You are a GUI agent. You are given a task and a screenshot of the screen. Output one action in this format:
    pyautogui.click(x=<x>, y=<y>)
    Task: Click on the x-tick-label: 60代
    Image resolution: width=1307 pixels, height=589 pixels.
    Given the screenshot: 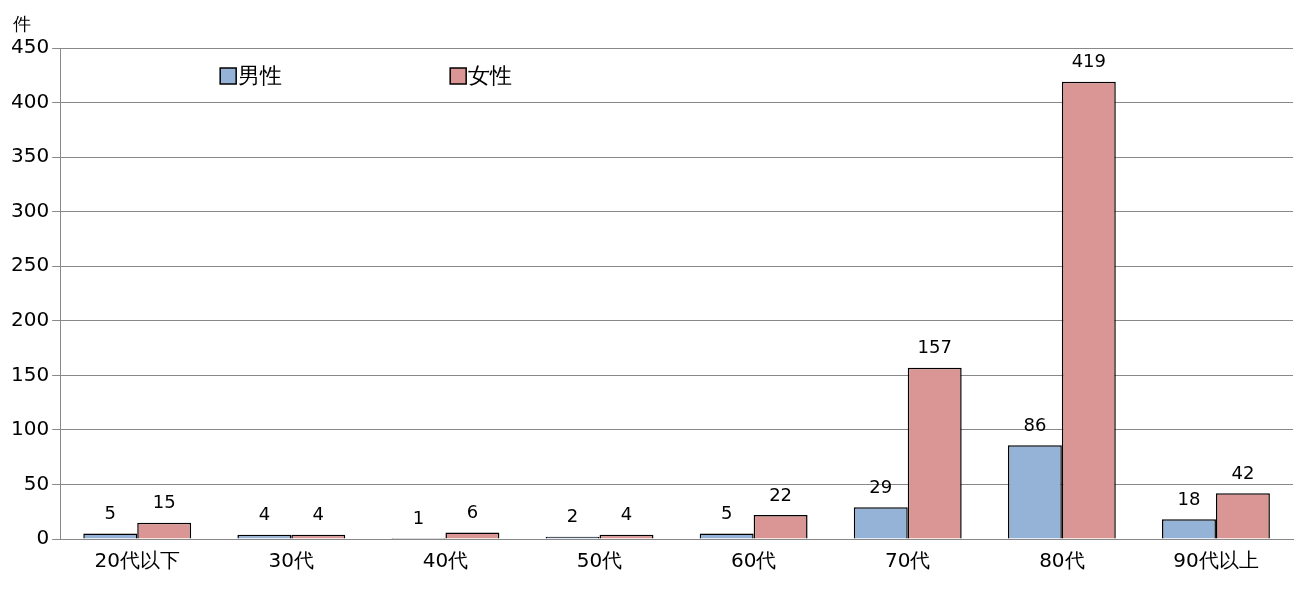 What is the action you would take?
    pyautogui.click(x=753, y=560)
    